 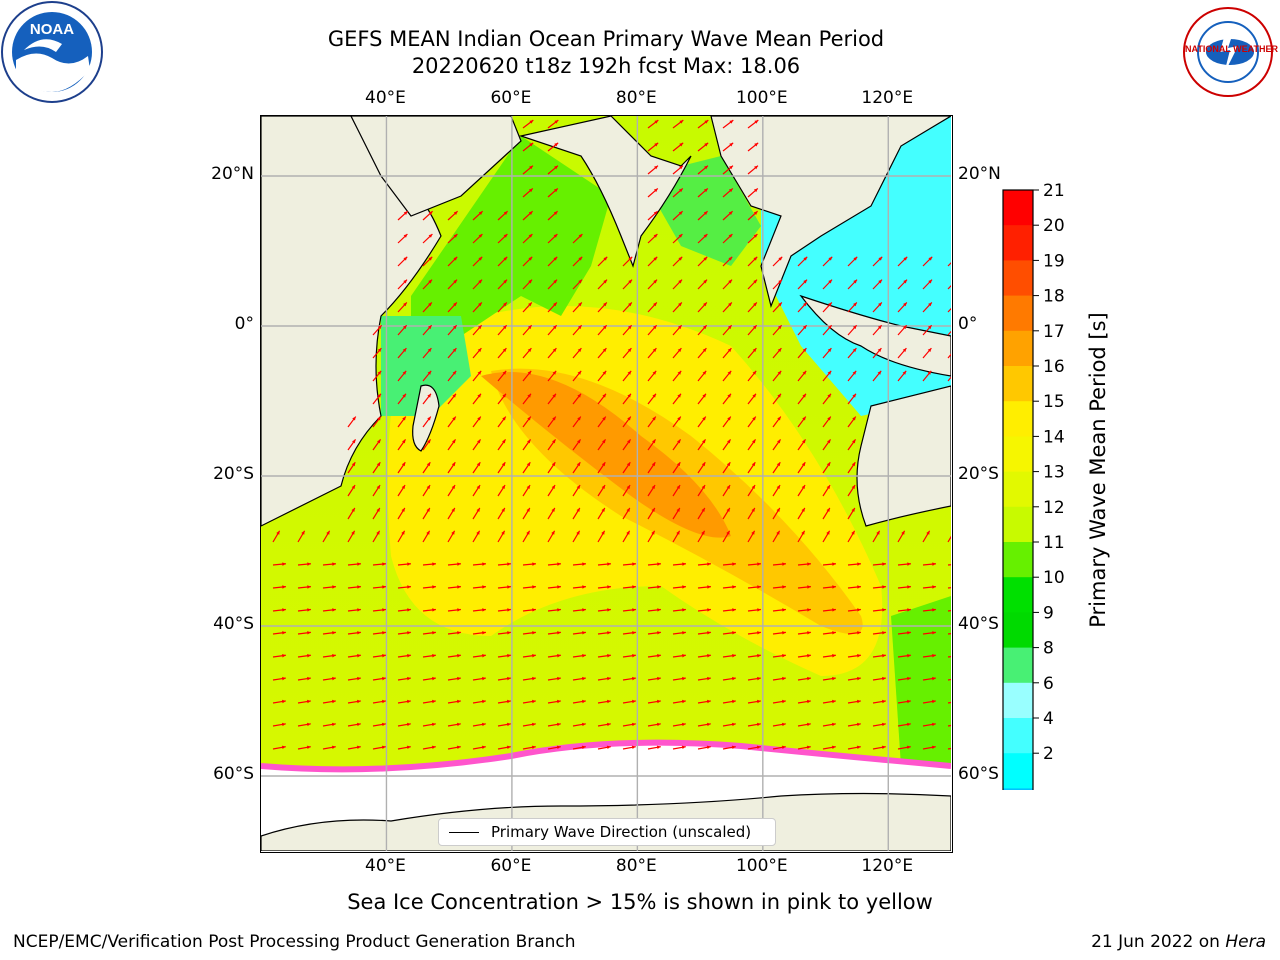 What do you see at coordinates (52, 29) in the screenshot?
I see `svg-text: NOAA` at bounding box center [52, 29].